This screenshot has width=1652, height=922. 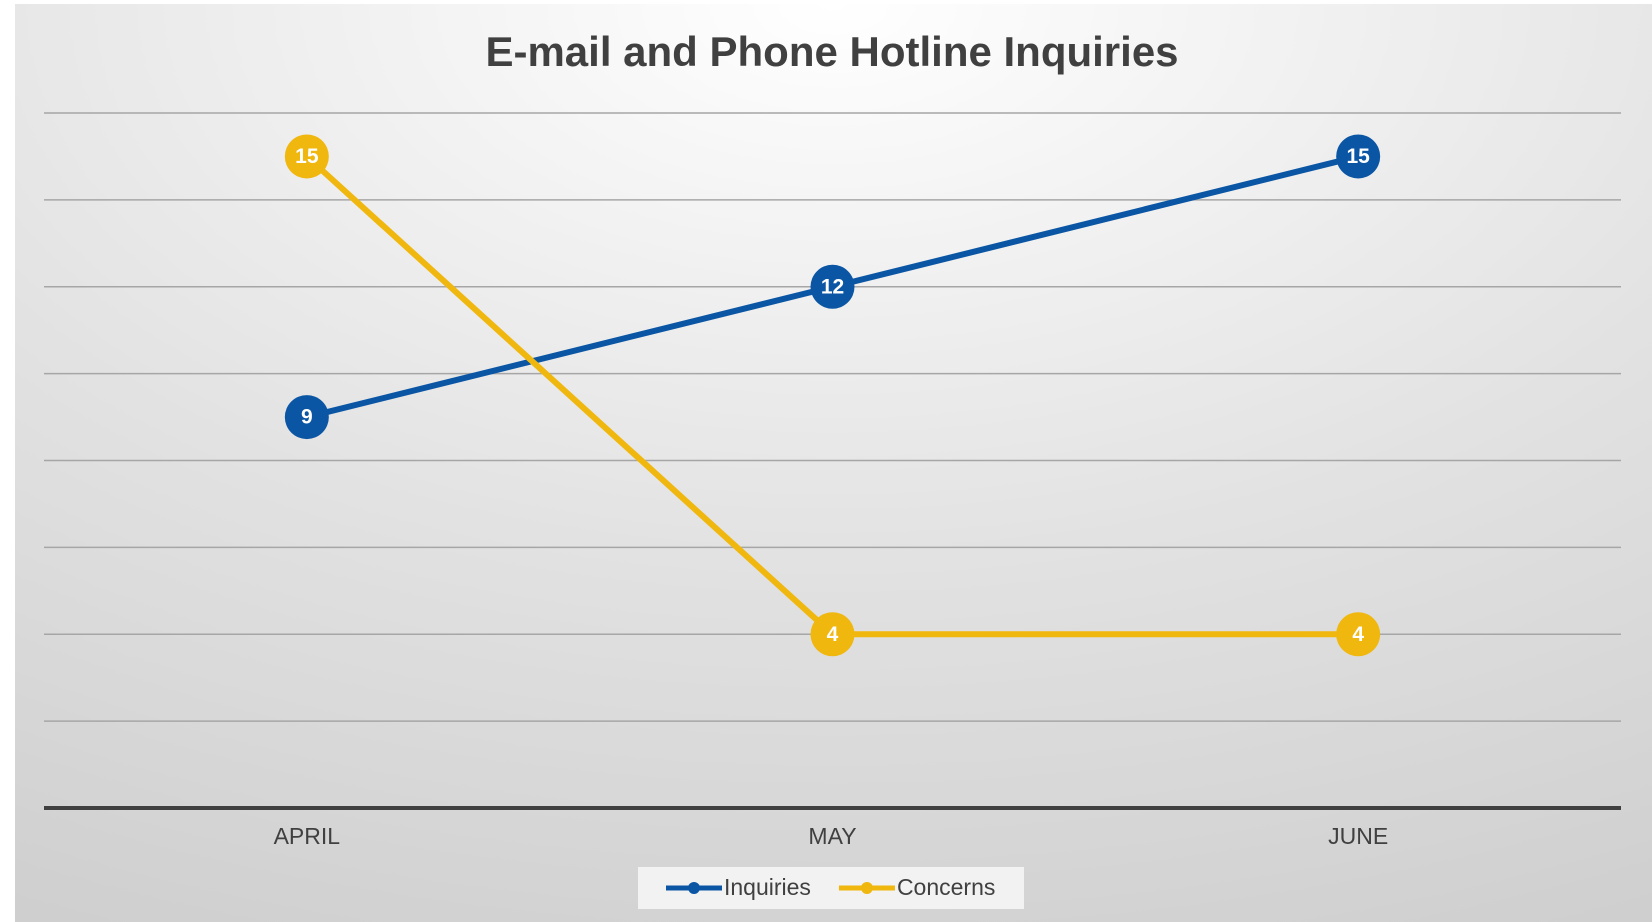 What do you see at coordinates (767, 887) in the screenshot?
I see `legend-label: Inquiries` at bounding box center [767, 887].